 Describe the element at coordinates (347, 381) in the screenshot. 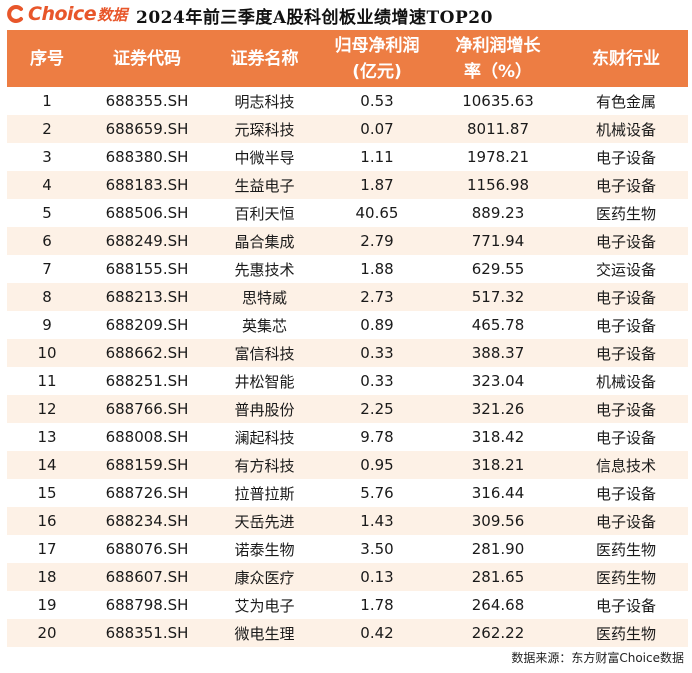

I see `table-row: 11 688251.SH 井松智能 0.33 323.04 机械设备` at that location.